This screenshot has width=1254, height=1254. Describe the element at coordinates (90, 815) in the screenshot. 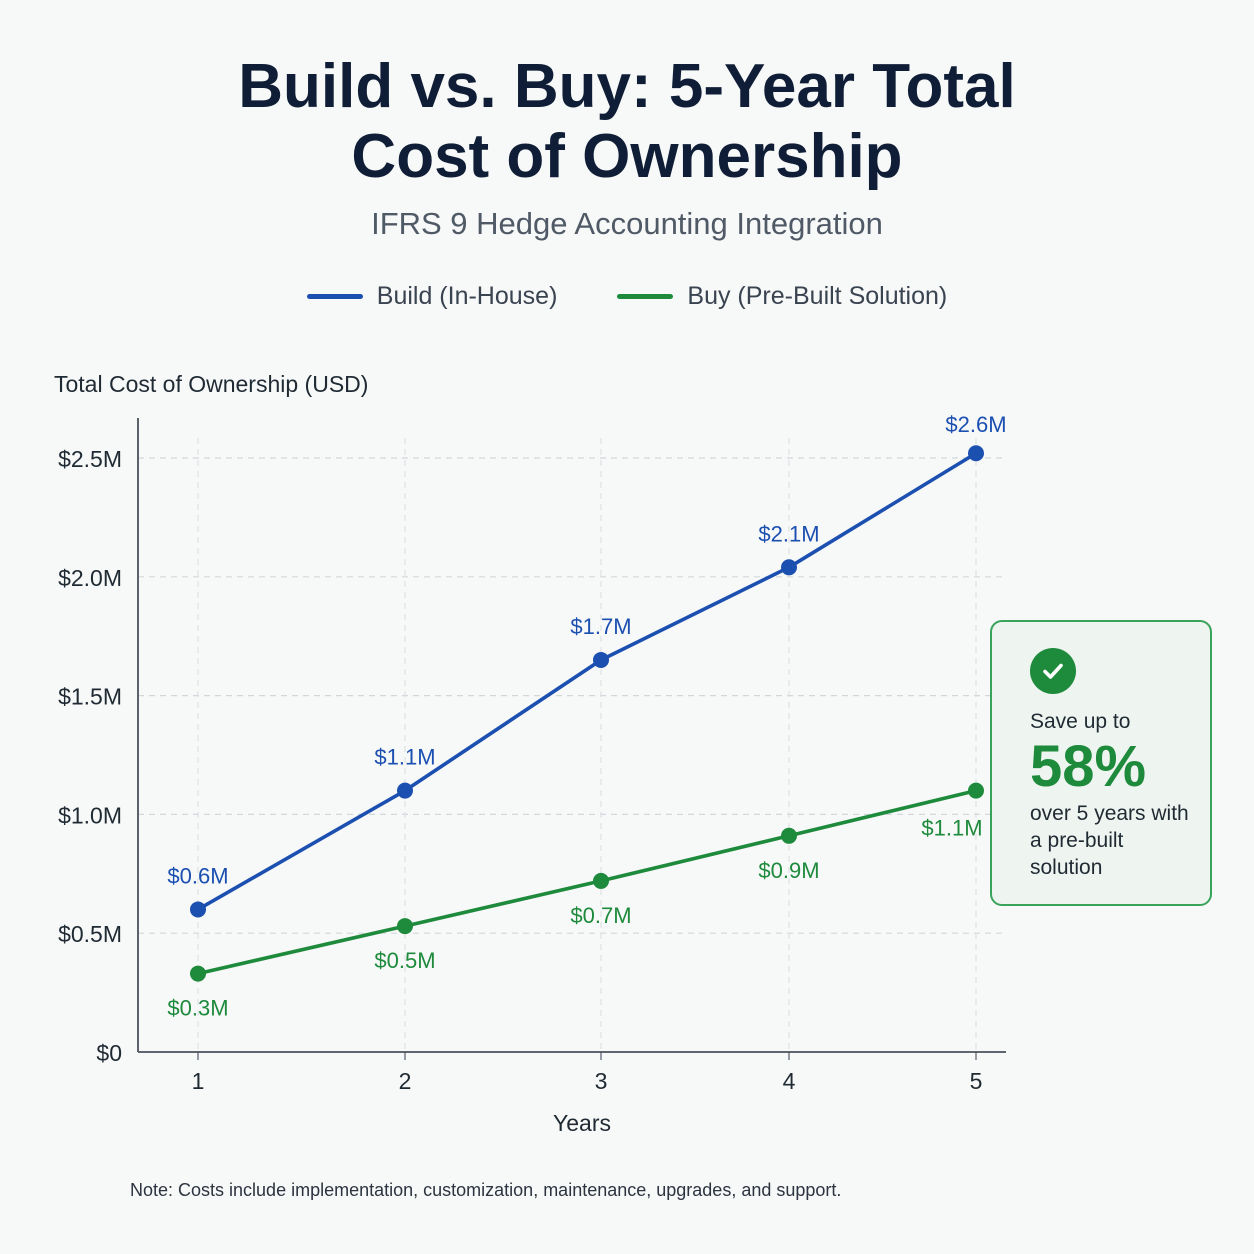

I see `y-tick-label: $1.0M` at that location.